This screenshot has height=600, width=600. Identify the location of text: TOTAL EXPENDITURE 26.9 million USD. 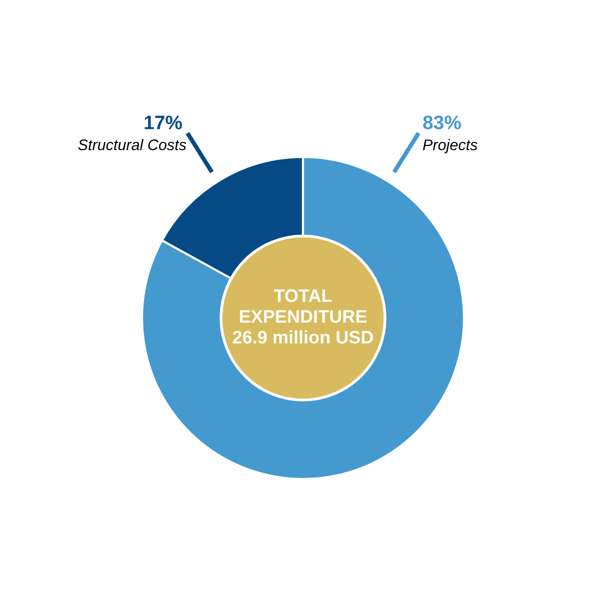
(302, 316).